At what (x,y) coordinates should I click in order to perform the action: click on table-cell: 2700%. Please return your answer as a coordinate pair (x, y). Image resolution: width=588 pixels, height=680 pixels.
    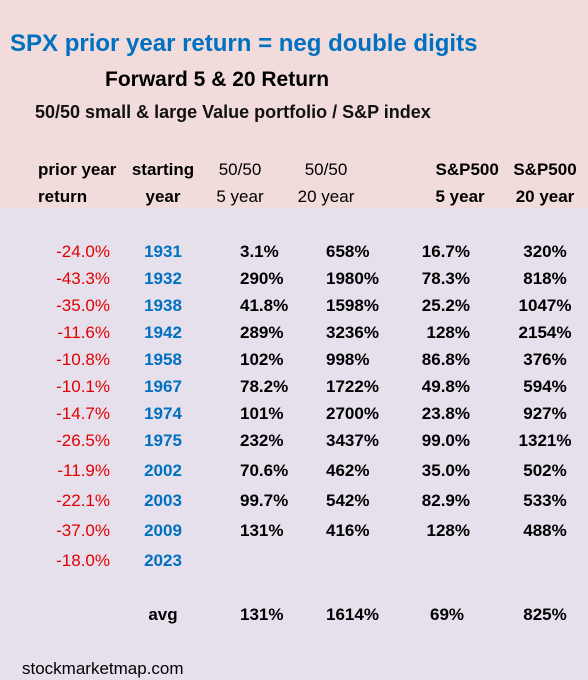
    Looking at the image, I should click on (352, 413).